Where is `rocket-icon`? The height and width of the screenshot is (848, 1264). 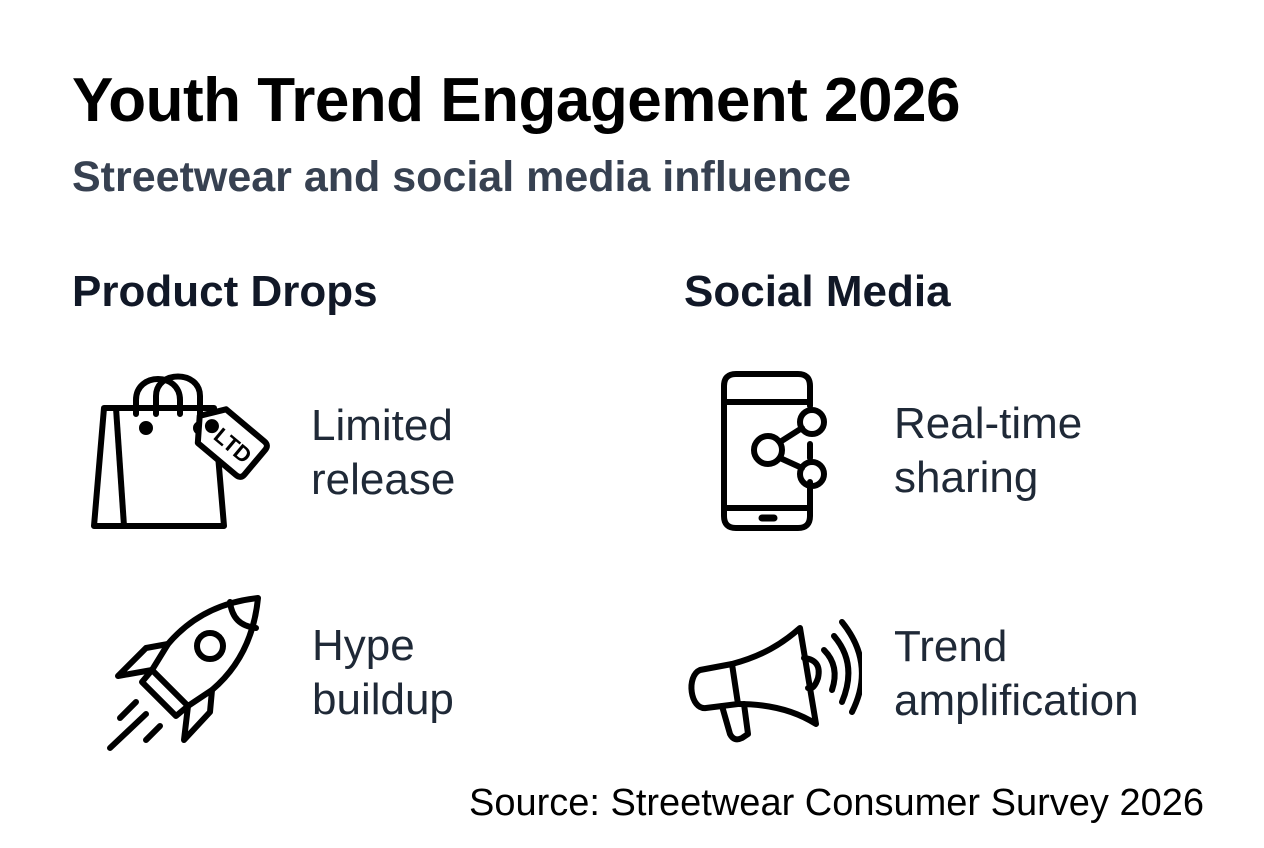 rocket-icon is located at coordinates (184, 673).